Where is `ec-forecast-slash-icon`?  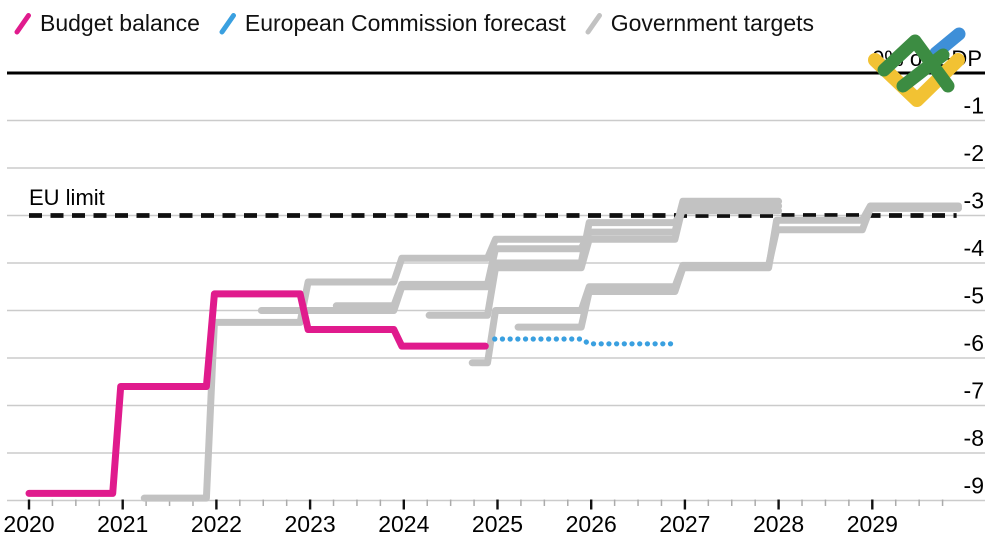
ec-forecast-slash-icon is located at coordinates (227, 24).